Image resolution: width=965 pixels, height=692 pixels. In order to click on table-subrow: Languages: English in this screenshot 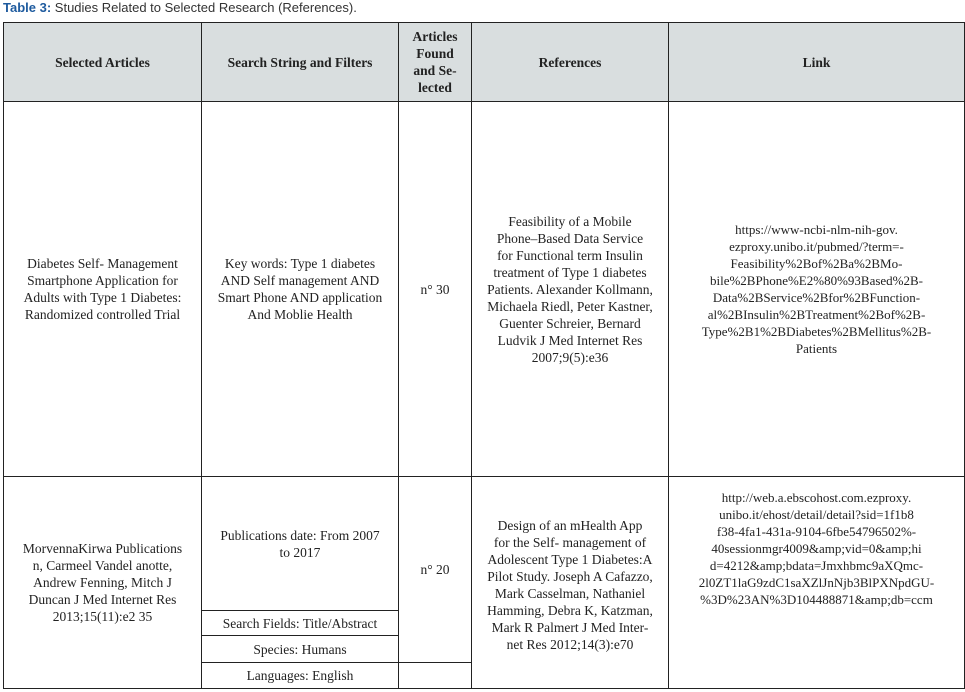, I will do `click(484, 675)`.